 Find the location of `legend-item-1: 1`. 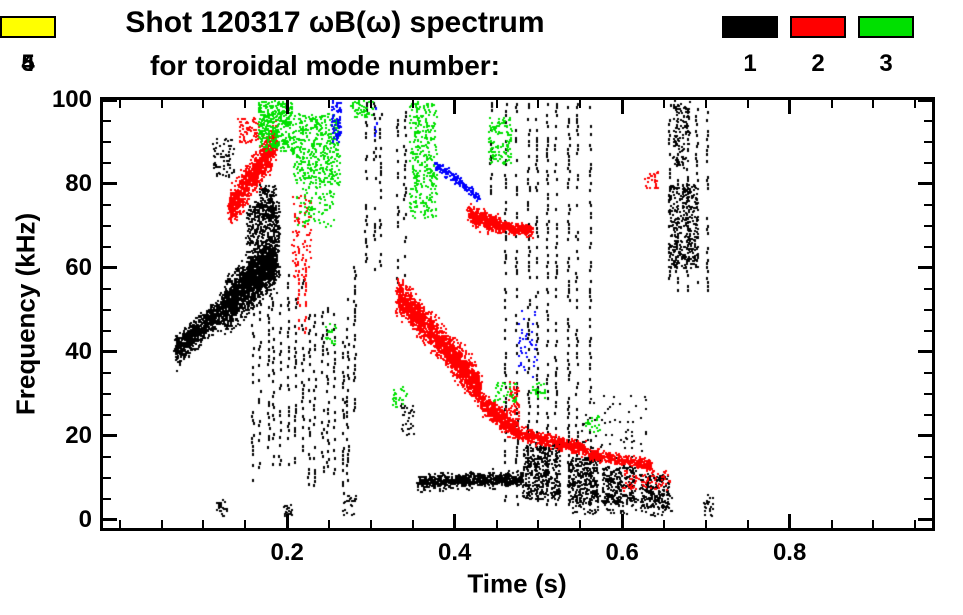

legend-item-1: 1 is located at coordinates (750, 47).